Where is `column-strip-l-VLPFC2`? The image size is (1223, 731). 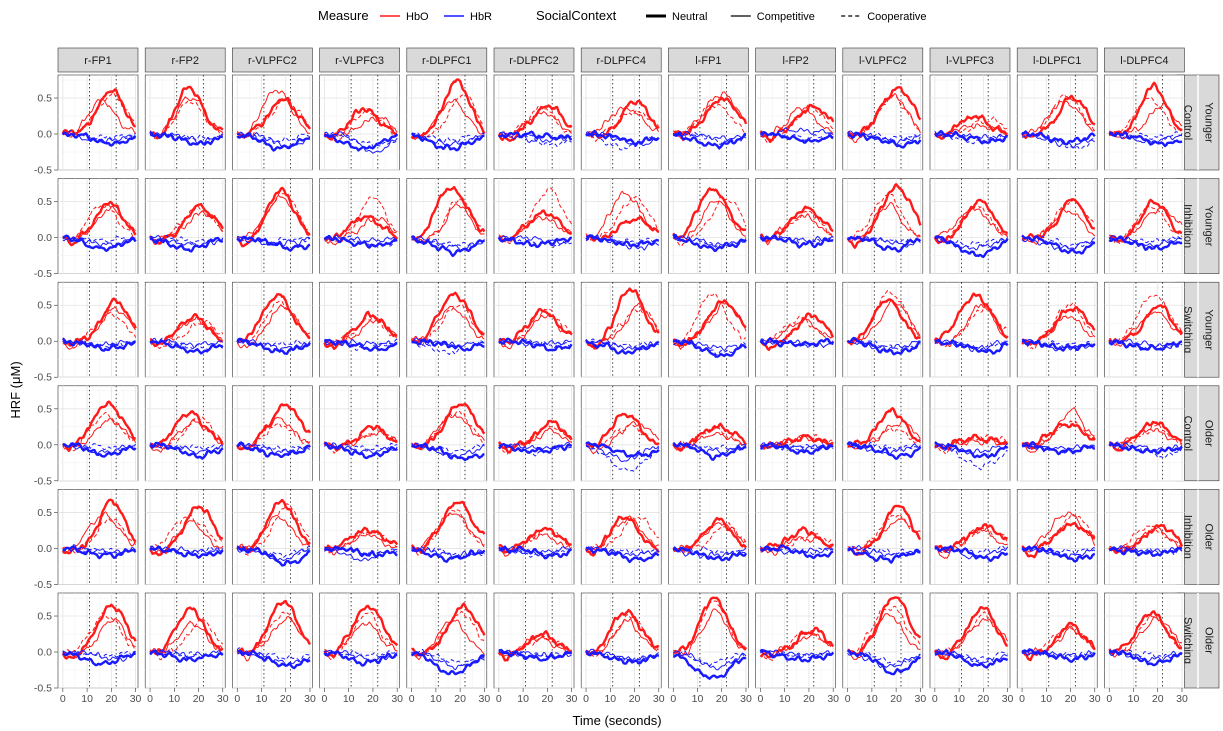 column-strip-l-VLPFC2 is located at coordinates (883, 60).